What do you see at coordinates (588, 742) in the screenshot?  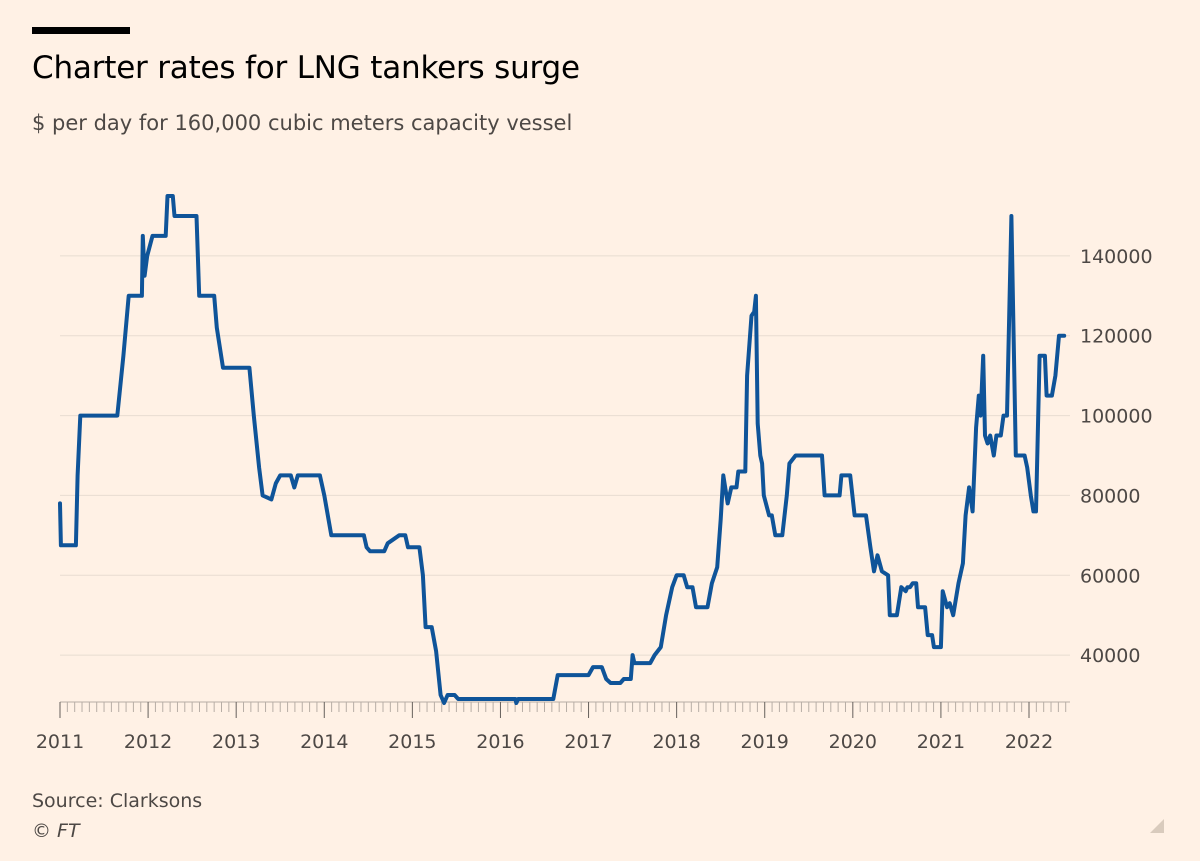 I see `x-tick-label: 2017` at bounding box center [588, 742].